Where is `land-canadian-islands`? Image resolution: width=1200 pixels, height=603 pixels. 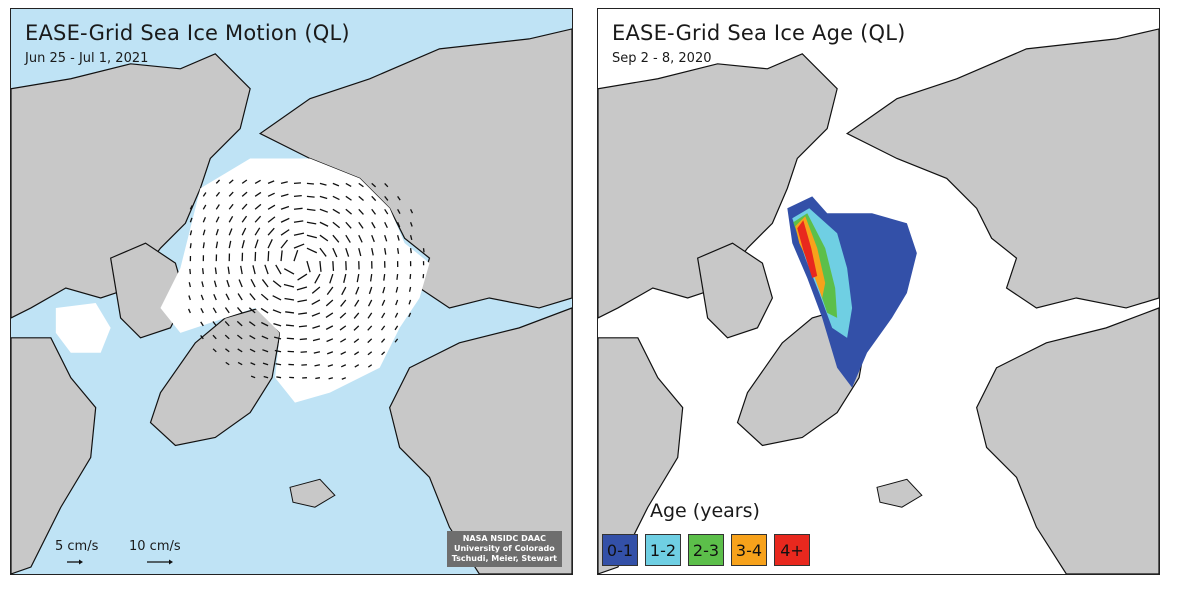
land-canadian-islands is located at coordinates (735, 290).